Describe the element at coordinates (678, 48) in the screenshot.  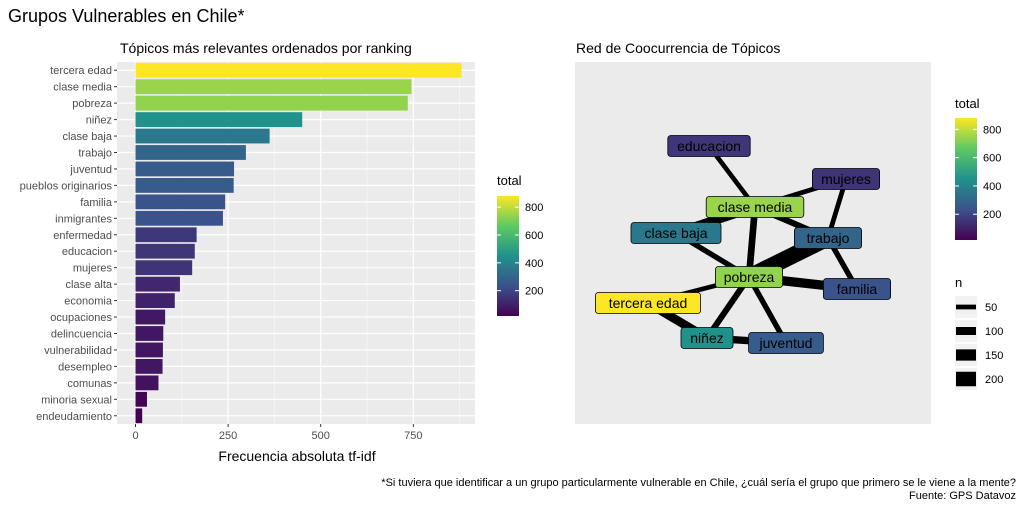
I see `network-title: Red de Coocurrencia de Tópicos` at that location.